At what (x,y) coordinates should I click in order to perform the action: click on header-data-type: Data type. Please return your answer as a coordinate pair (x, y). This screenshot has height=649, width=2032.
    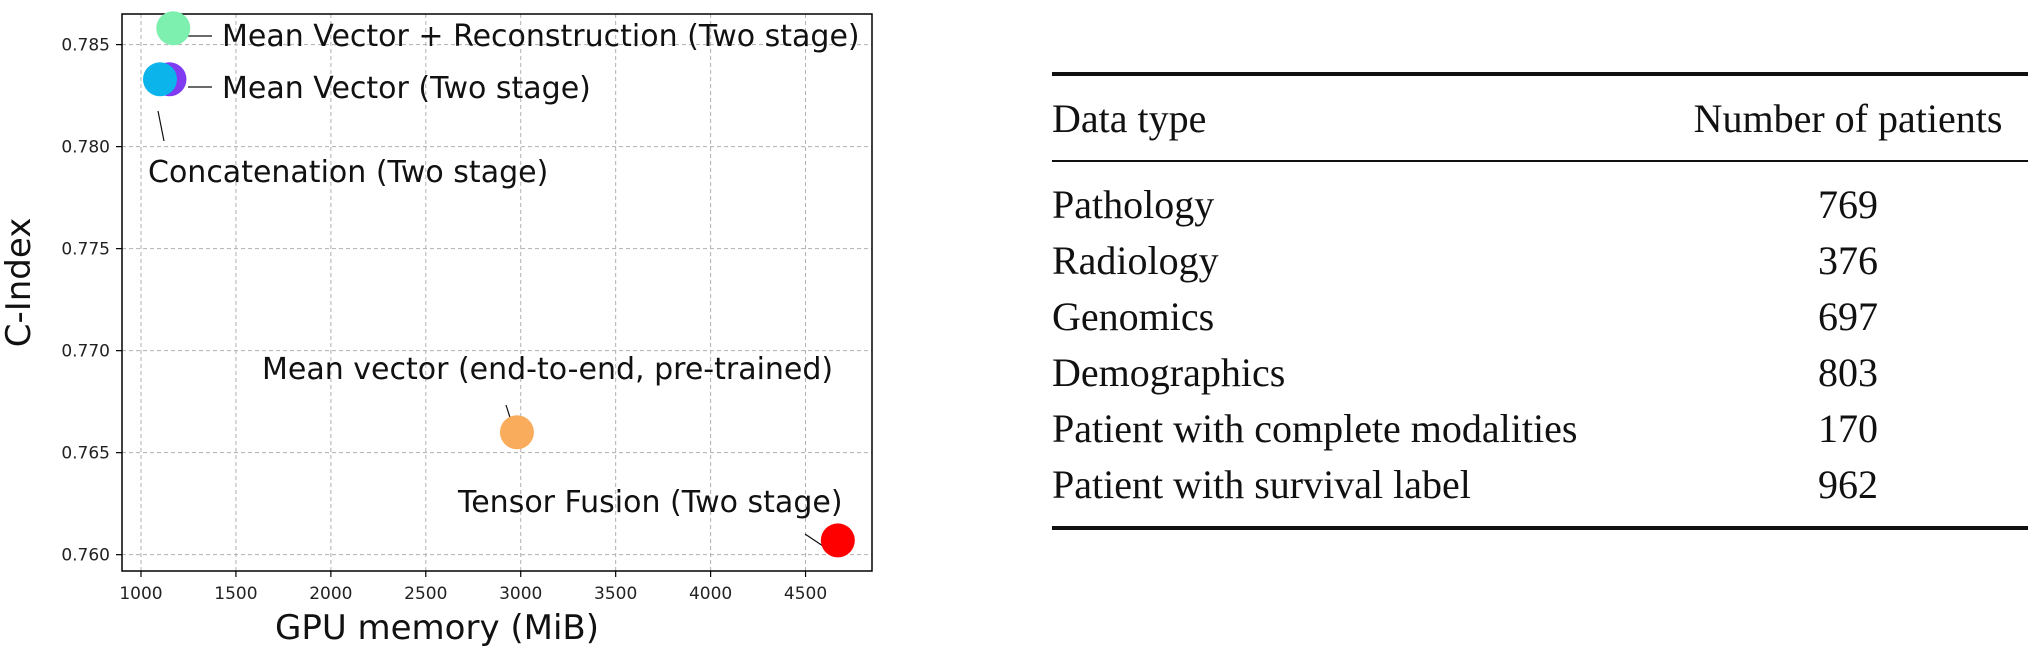
    Looking at the image, I should click on (1129, 118).